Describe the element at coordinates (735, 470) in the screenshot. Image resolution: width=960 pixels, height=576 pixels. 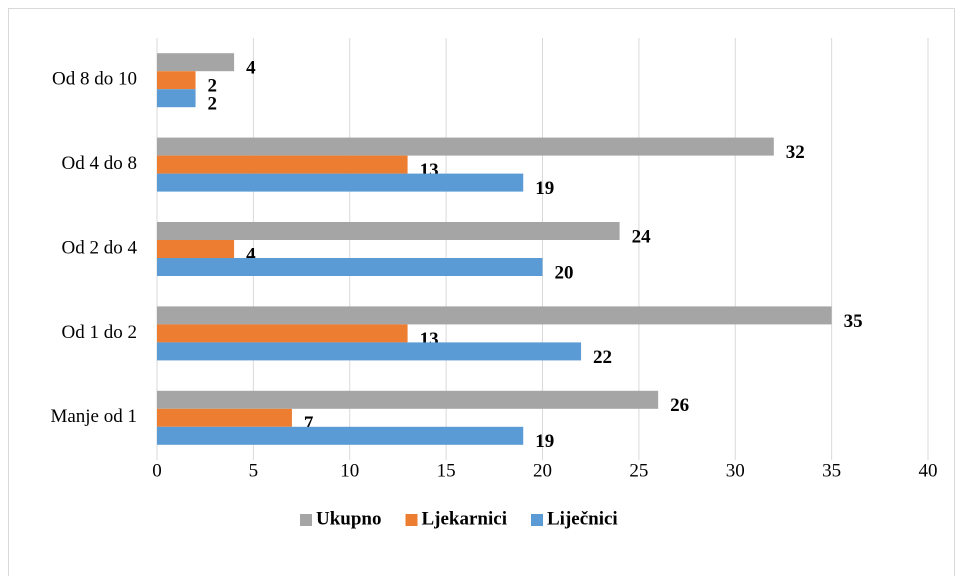
I see `x-tick-label: 30` at that location.